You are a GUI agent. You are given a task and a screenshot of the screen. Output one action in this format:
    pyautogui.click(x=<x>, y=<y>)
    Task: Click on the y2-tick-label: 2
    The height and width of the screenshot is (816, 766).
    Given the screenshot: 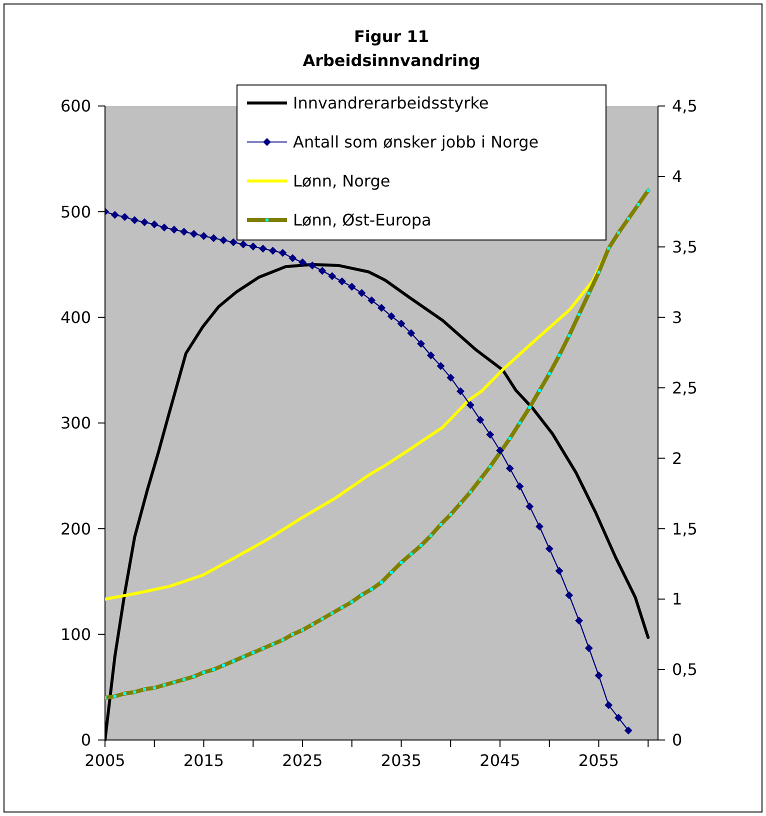 What is the action you would take?
    pyautogui.click(x=677, y=458)
    